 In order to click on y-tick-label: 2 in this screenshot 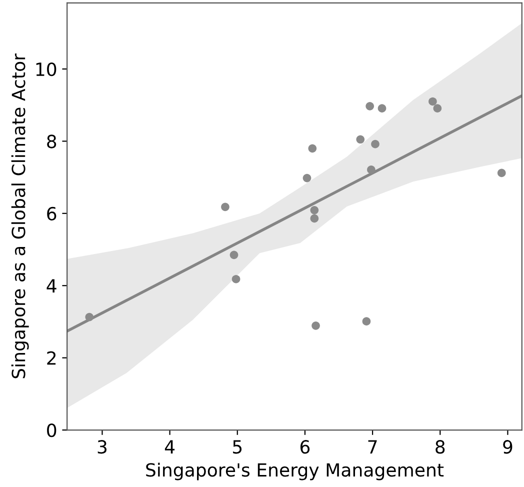, I will do `click(51, 358)`.